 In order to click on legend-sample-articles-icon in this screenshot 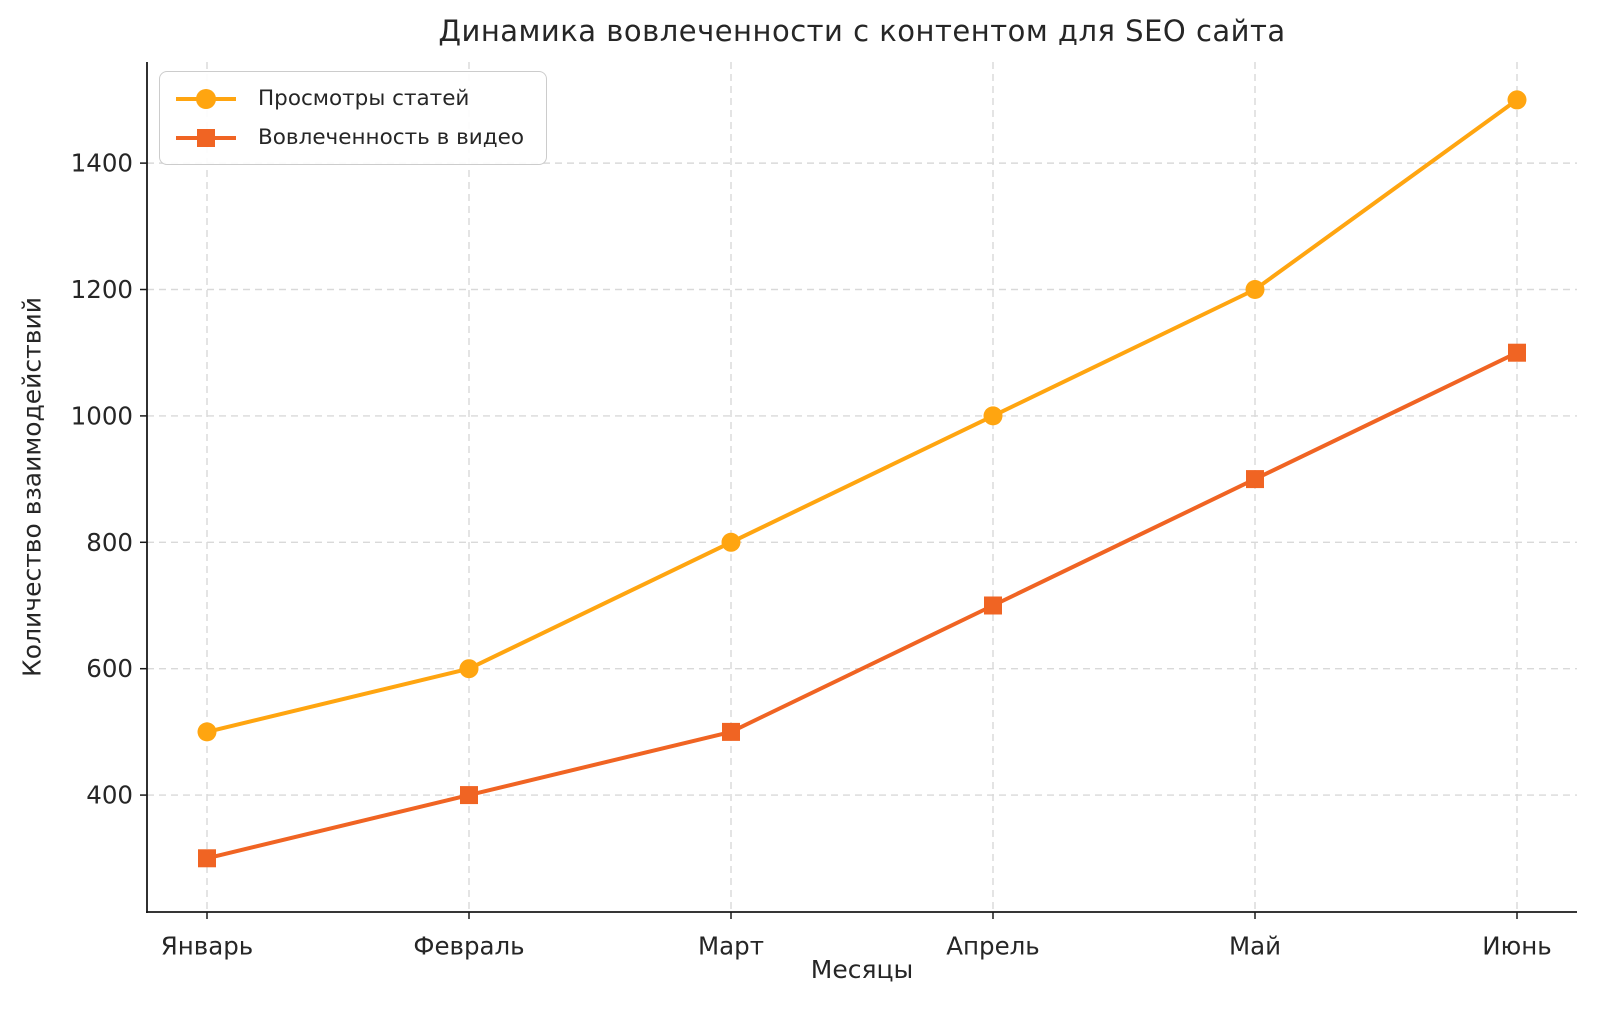, I will do `click(206, 98)`.